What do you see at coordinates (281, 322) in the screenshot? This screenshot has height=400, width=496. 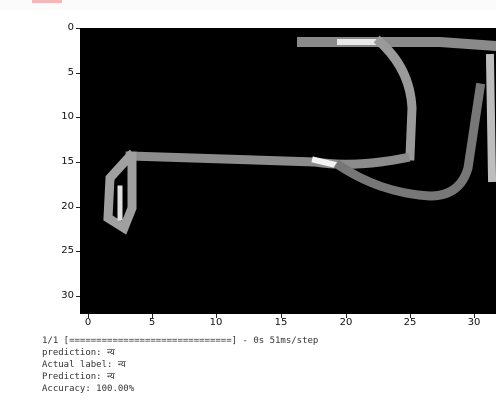 I see `x-tick-label: 15` at bounding box center [281, 322].